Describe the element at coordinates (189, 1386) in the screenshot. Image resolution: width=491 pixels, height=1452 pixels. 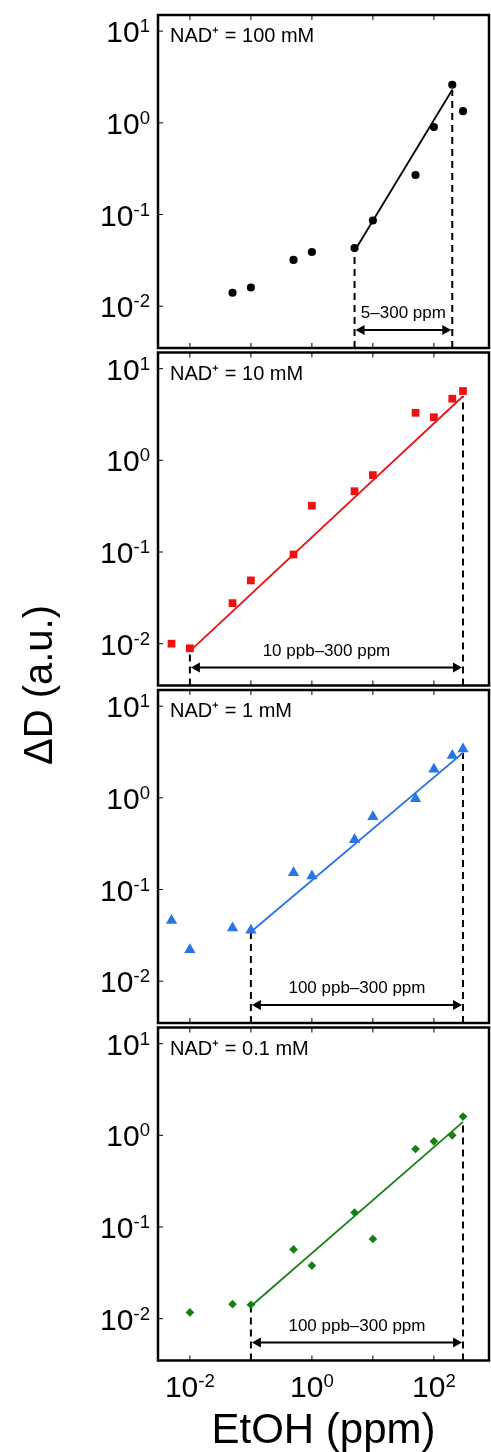
I see `x-tick-label: 10$^{-2}$` at that location.